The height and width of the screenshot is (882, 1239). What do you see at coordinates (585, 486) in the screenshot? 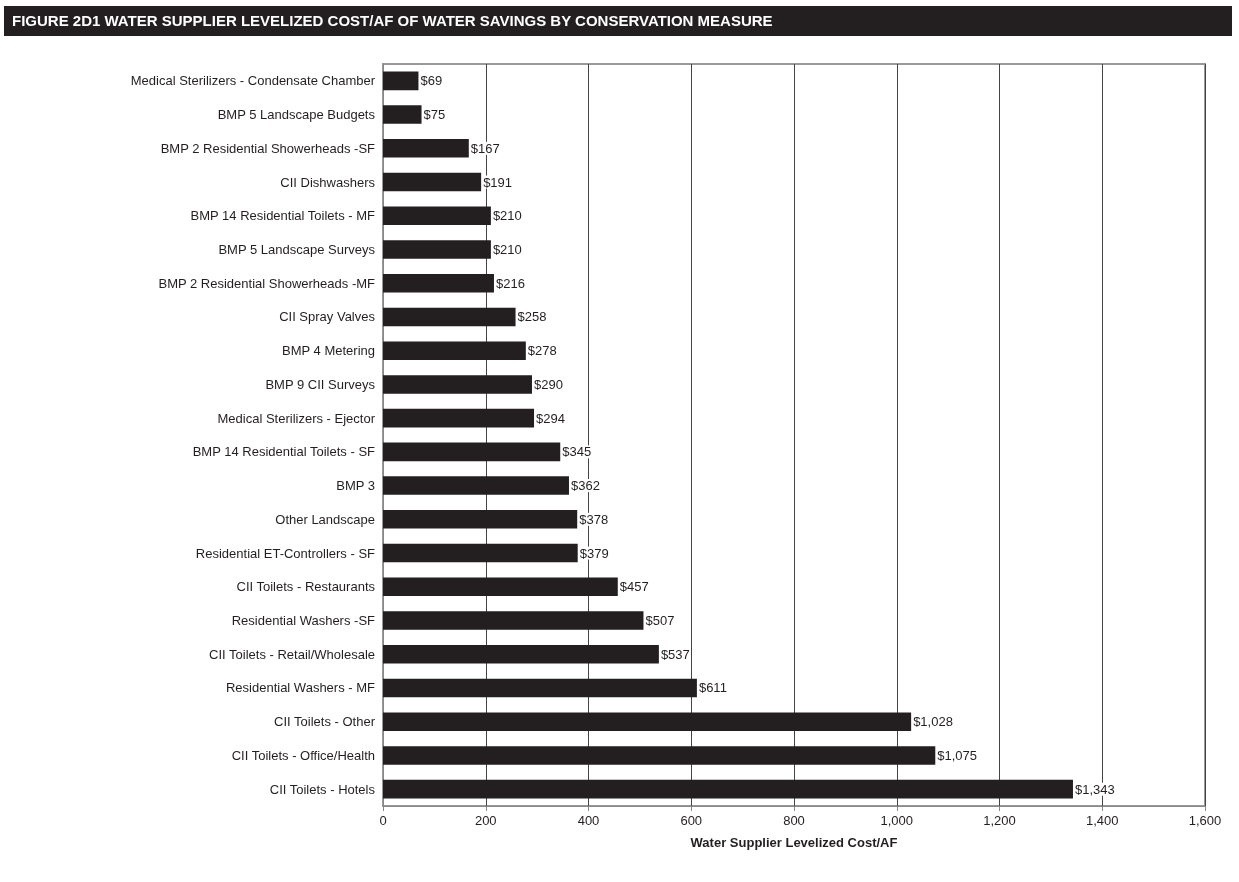
I see `data-label: $362` at bounding box center [585, 486].